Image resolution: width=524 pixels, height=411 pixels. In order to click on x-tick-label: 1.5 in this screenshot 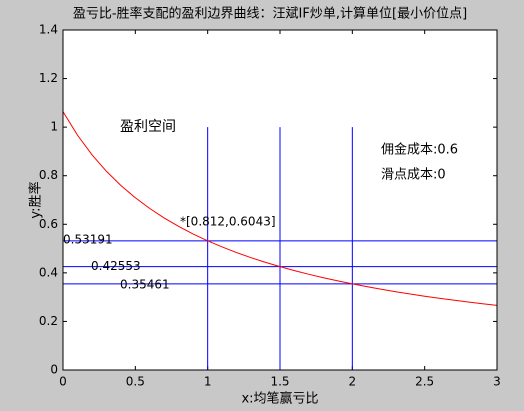, I will do `click(279, 382)`.